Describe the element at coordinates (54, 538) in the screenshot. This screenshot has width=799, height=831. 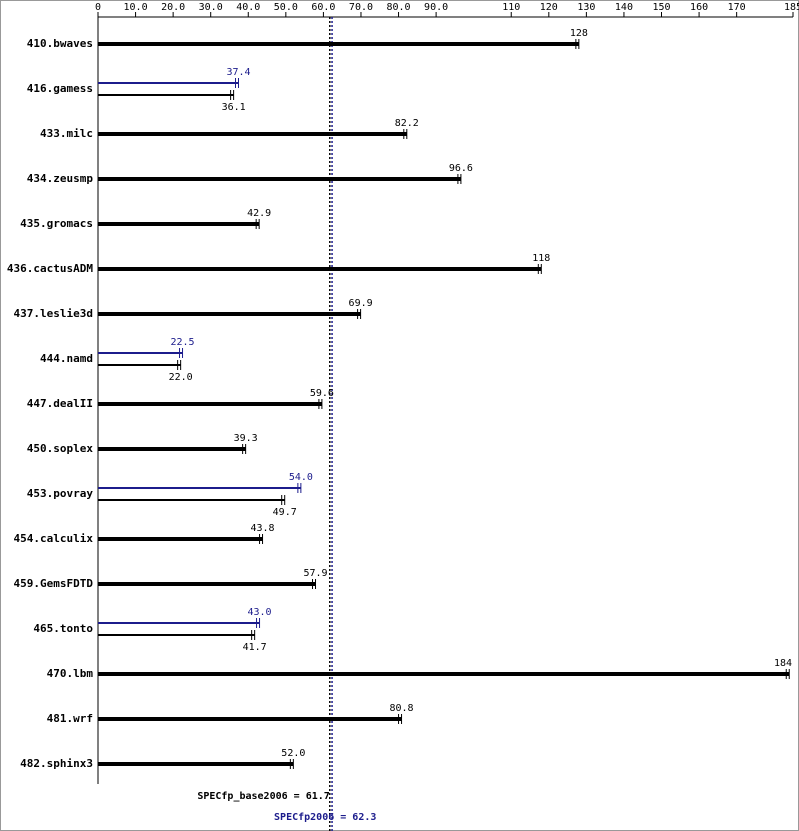
I see `category-label: 454.calculix` at that location.